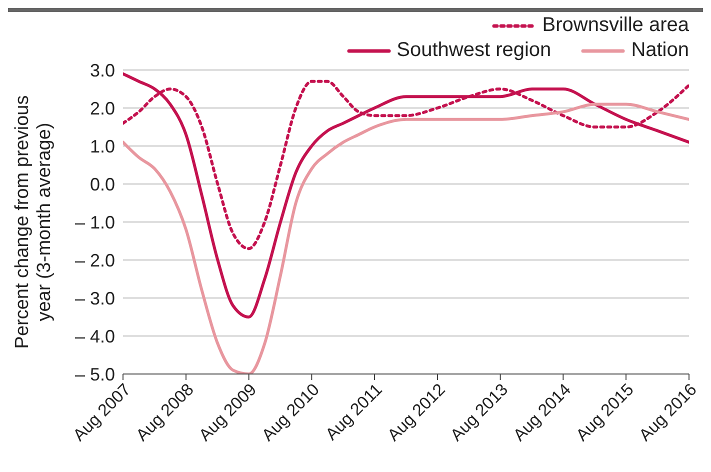  Describe the element at coordinates (102, 70) in the screenshot. I see `y-tick-label: 3.0` at that location.